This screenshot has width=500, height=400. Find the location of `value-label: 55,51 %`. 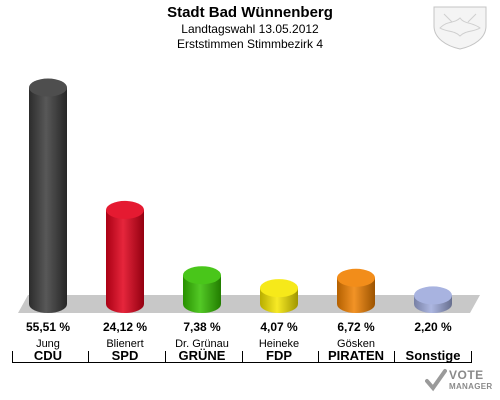

value-label: 55,51 % is located at coordinates (48, 327).